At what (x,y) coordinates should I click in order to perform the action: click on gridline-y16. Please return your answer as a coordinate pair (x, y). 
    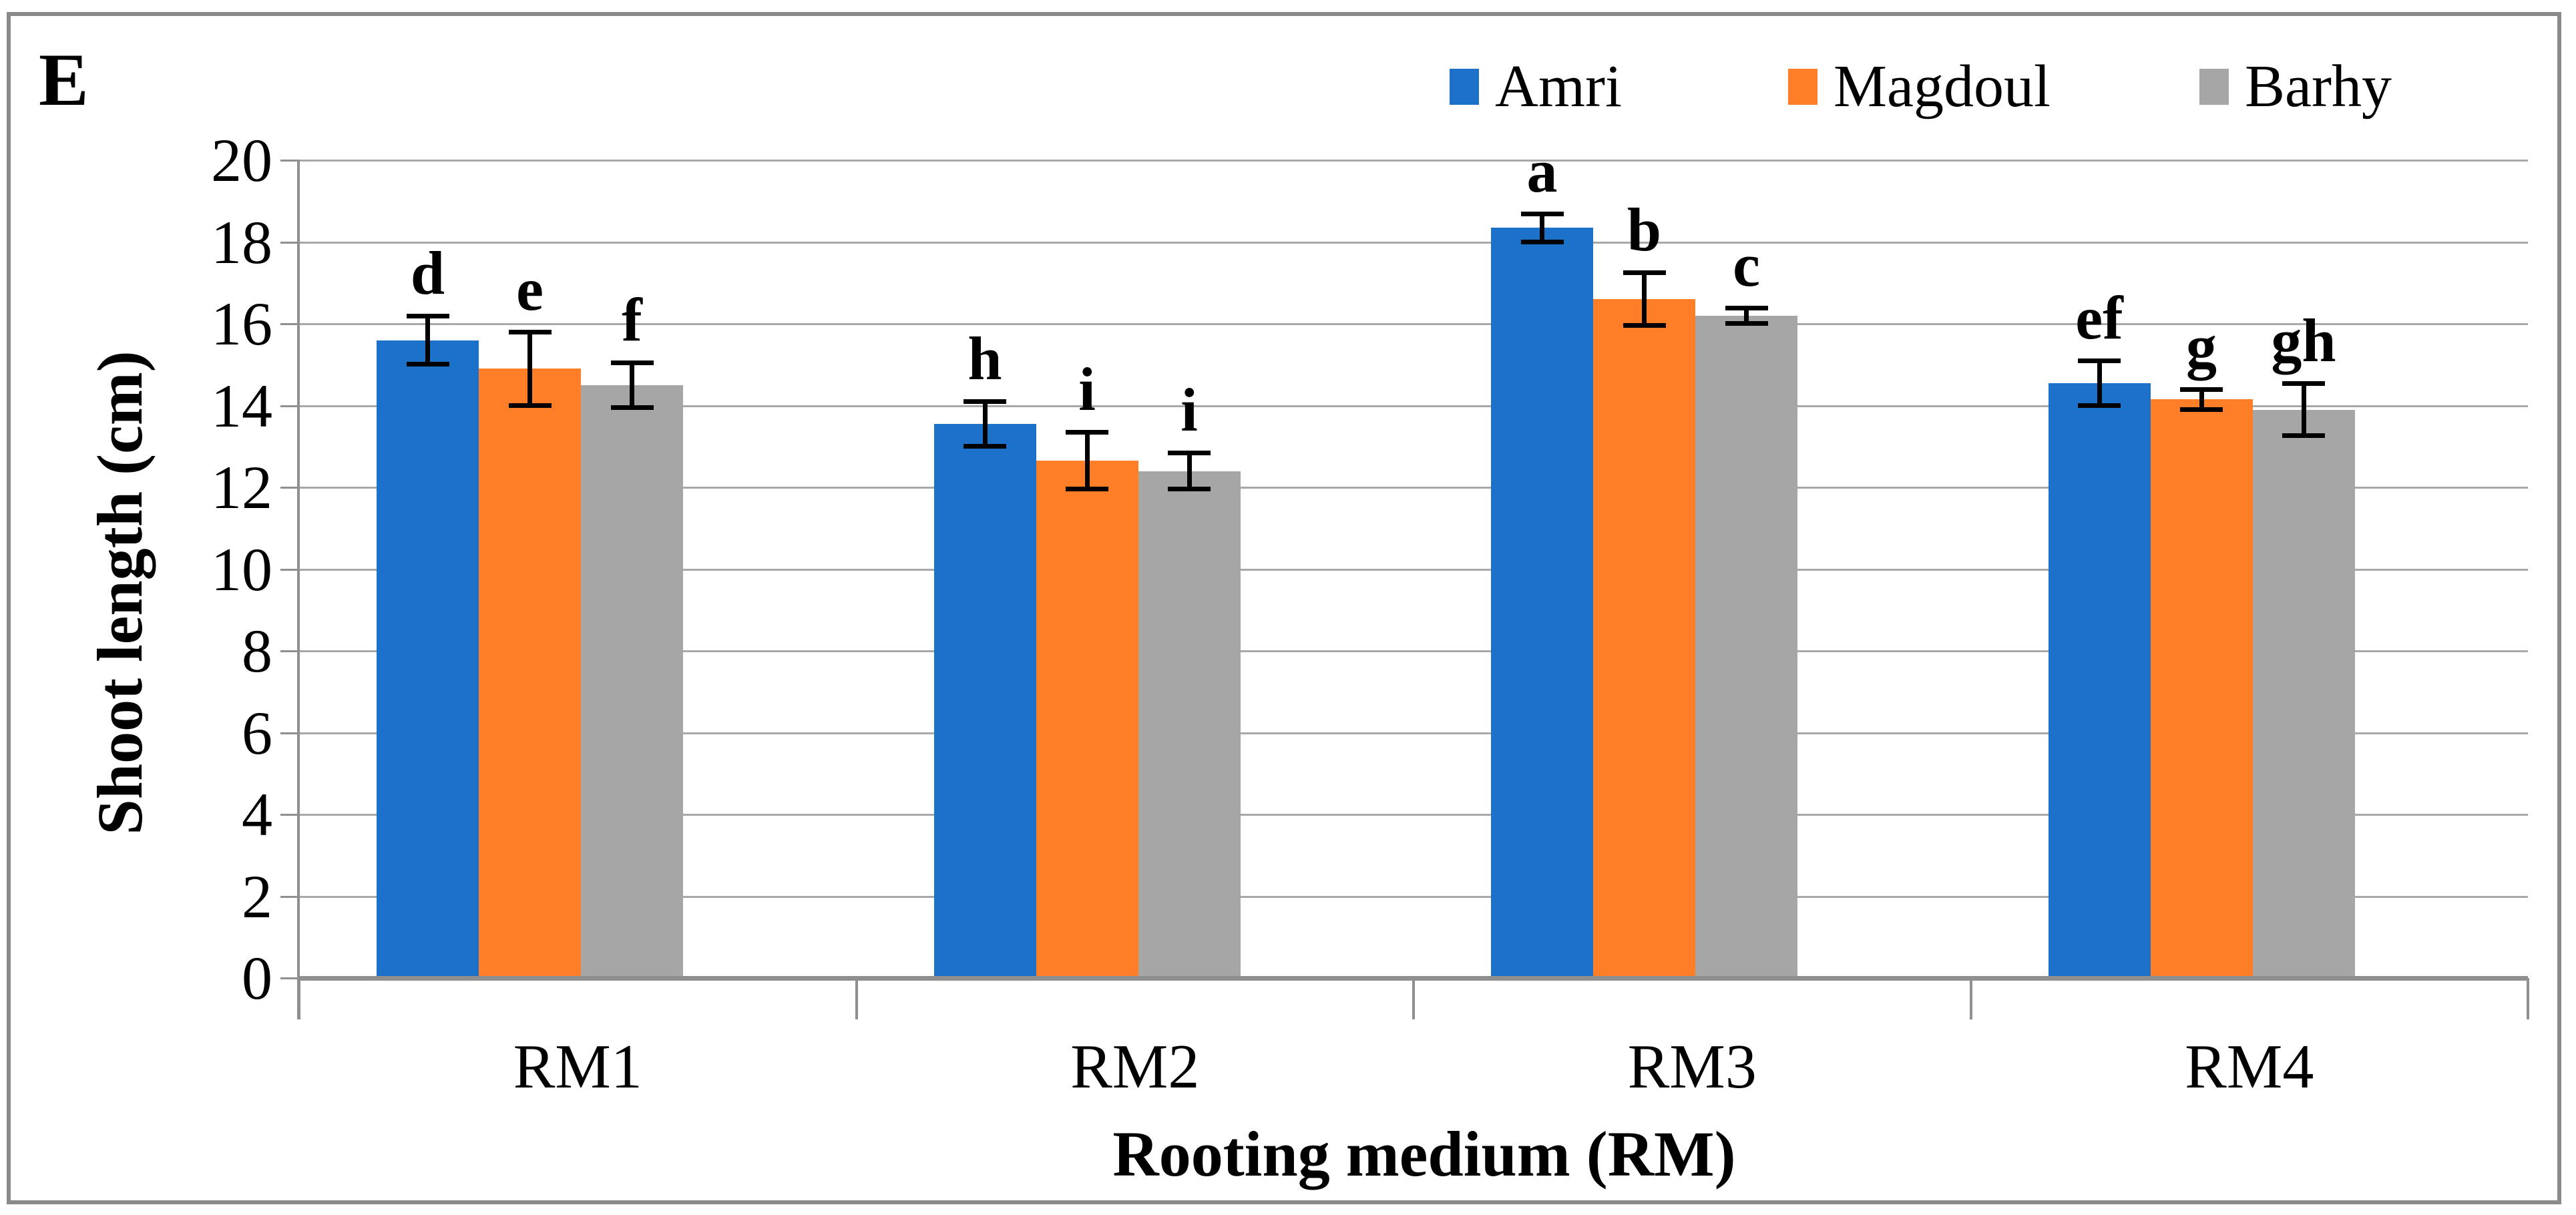
    Looking at the image, I should click on (1413, 324).